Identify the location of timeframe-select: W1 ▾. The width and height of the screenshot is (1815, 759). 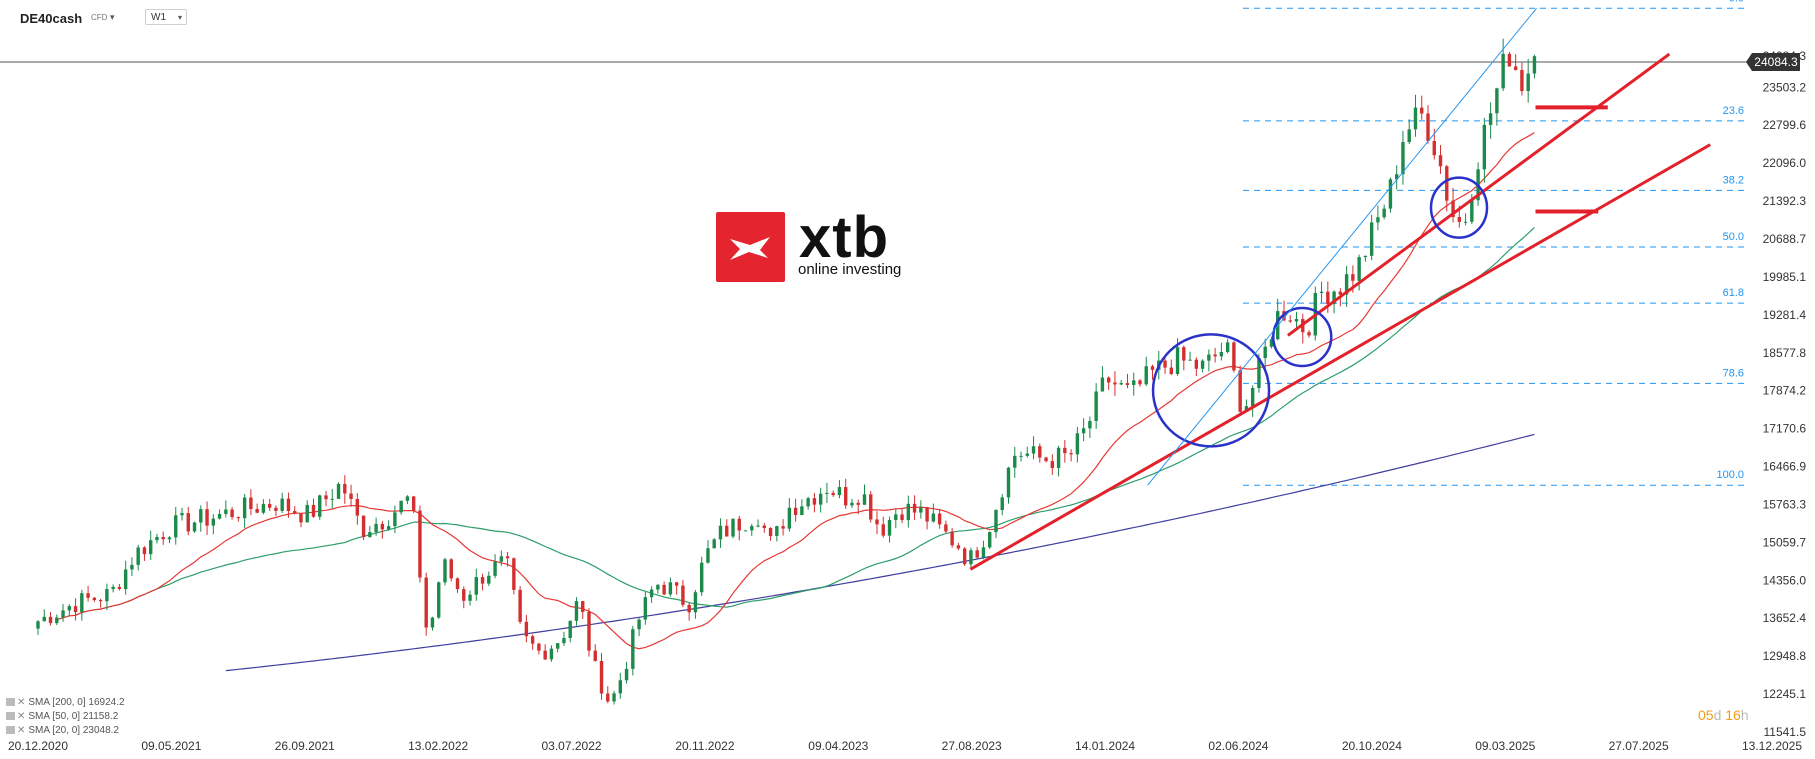
(166, 17).